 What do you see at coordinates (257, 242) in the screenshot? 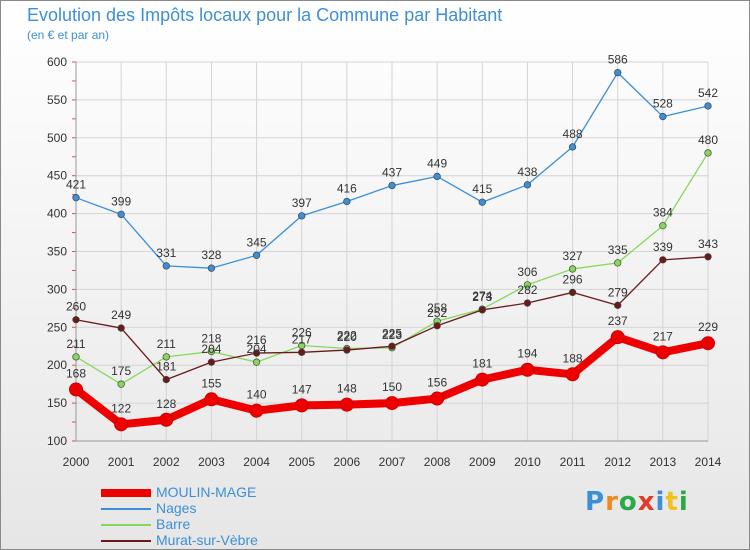
I see `data-label: 345` at bounding box center [257, 242].